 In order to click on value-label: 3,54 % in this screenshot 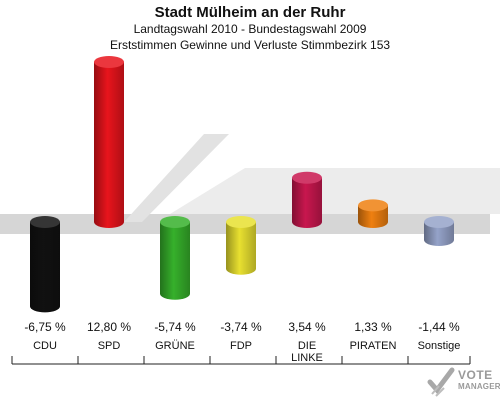, I will do `click(307, 327)`.